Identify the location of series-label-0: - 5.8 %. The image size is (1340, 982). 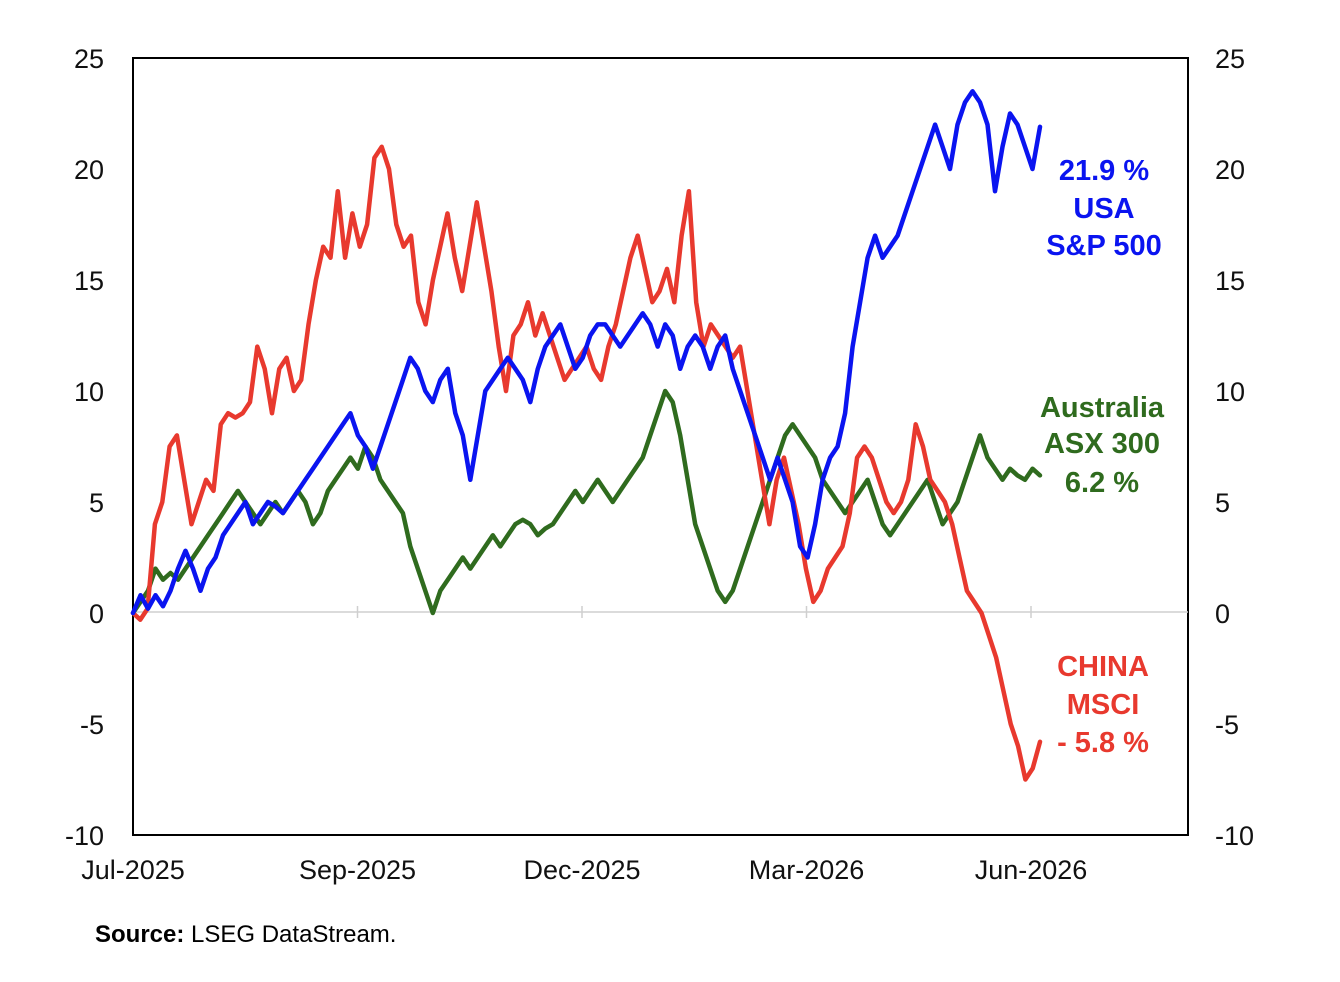
(1103, 743).